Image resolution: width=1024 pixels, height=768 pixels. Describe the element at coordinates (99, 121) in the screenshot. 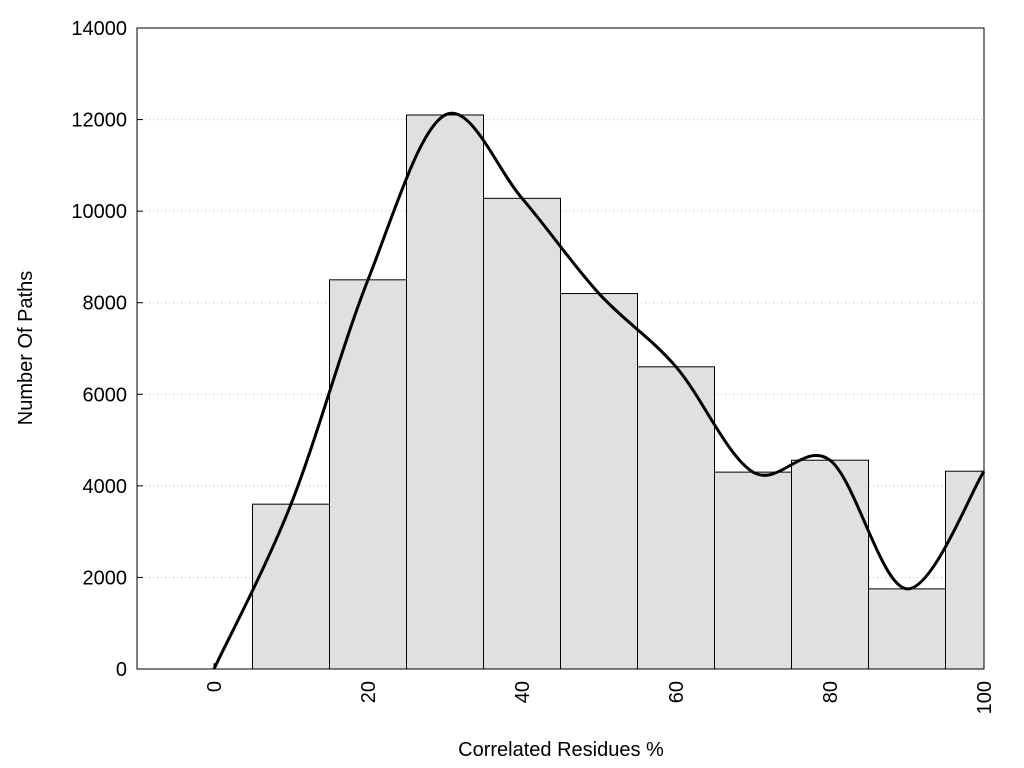

I see `y-tick-label: 12000` at that location.